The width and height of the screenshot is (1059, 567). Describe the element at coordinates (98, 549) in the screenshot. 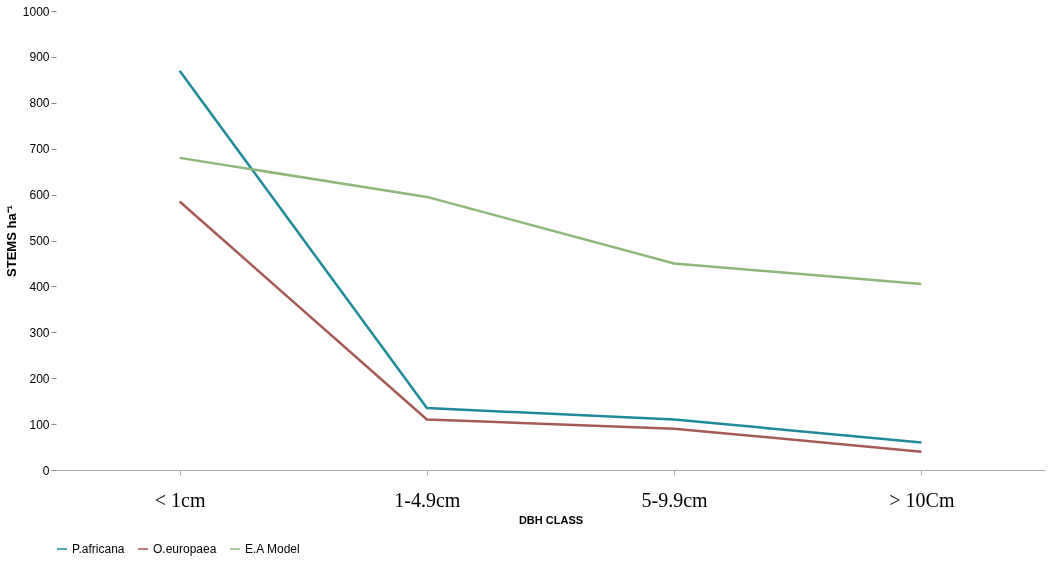

I see `legend-label: P.africana` at that location.